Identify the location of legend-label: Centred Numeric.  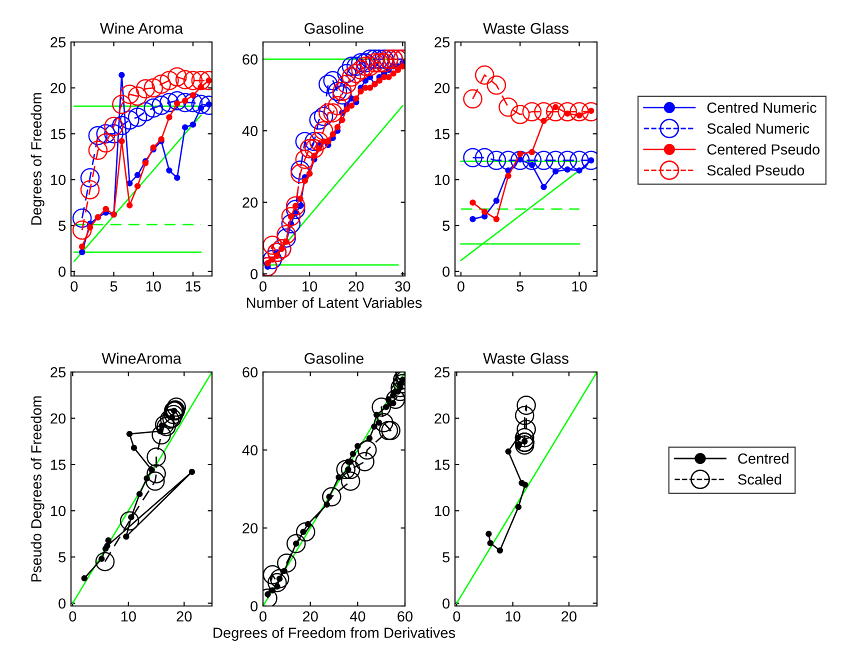
(761, 107).